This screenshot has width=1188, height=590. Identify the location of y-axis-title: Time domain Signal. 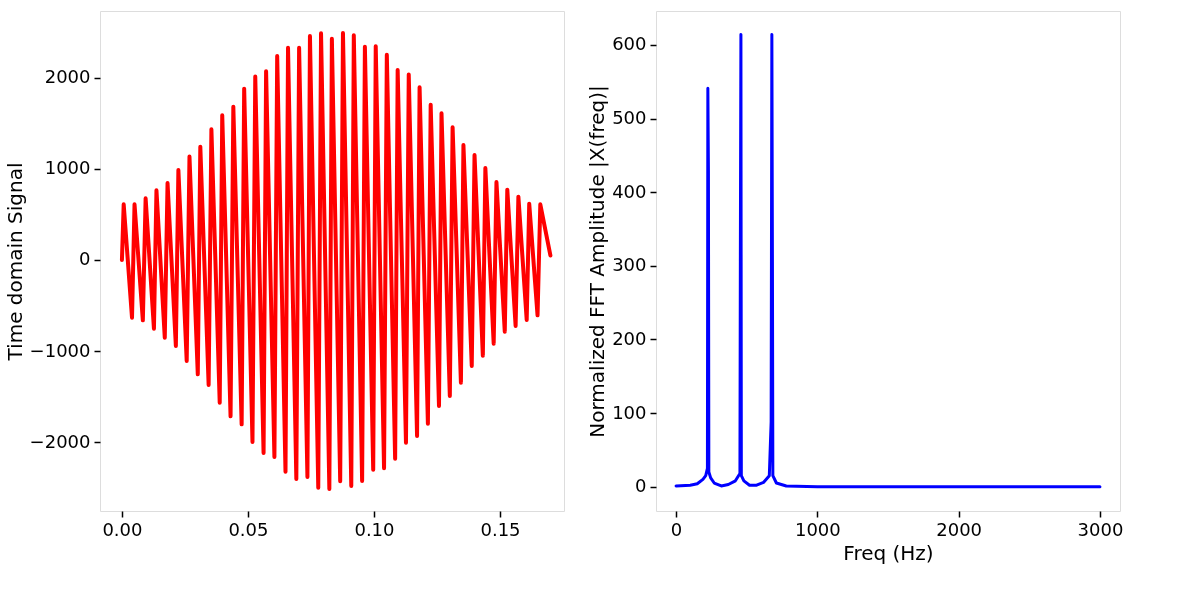
(14, 262).